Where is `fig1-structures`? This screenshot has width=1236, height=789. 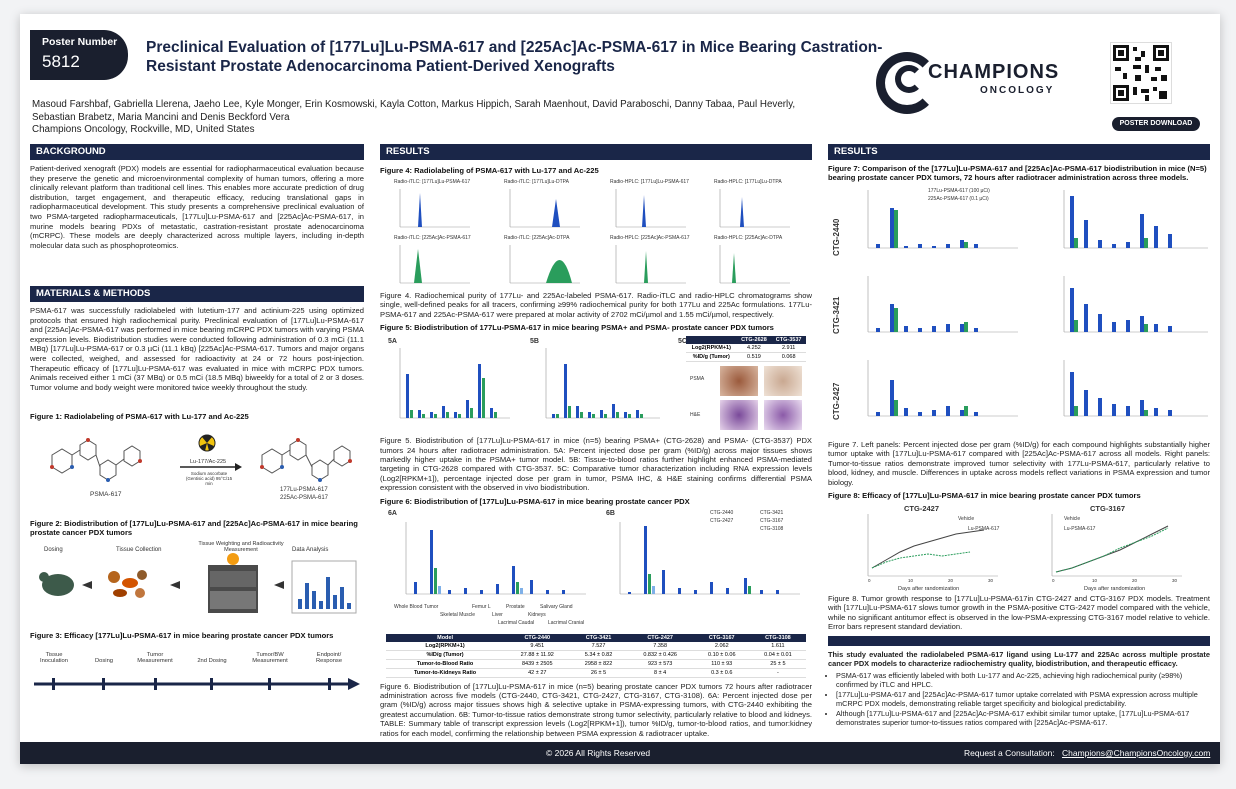 fig1-structures is located at coordinates (201, 458).